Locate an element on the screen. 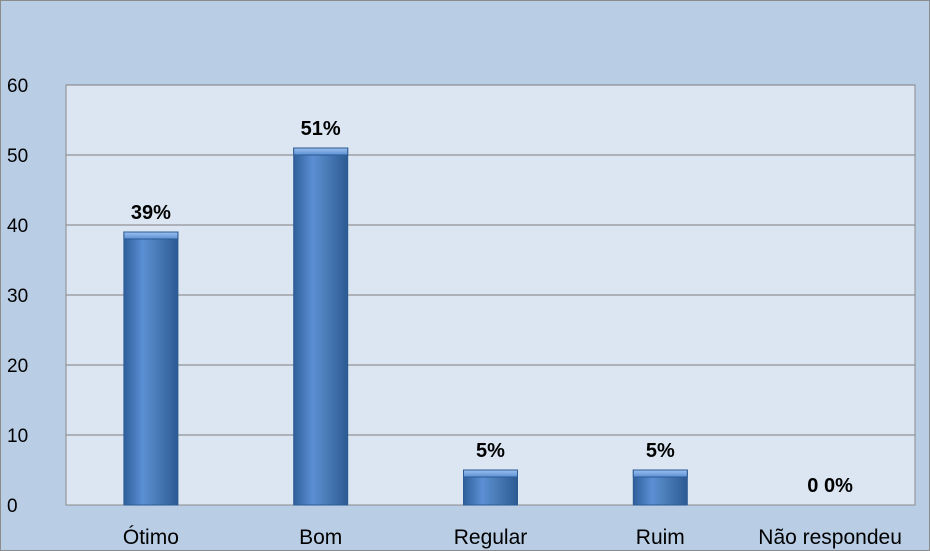 Image resolution: width=930 pixels, height=551 pixels. y-tick-label: 10 is located at coordinates (17, 436).